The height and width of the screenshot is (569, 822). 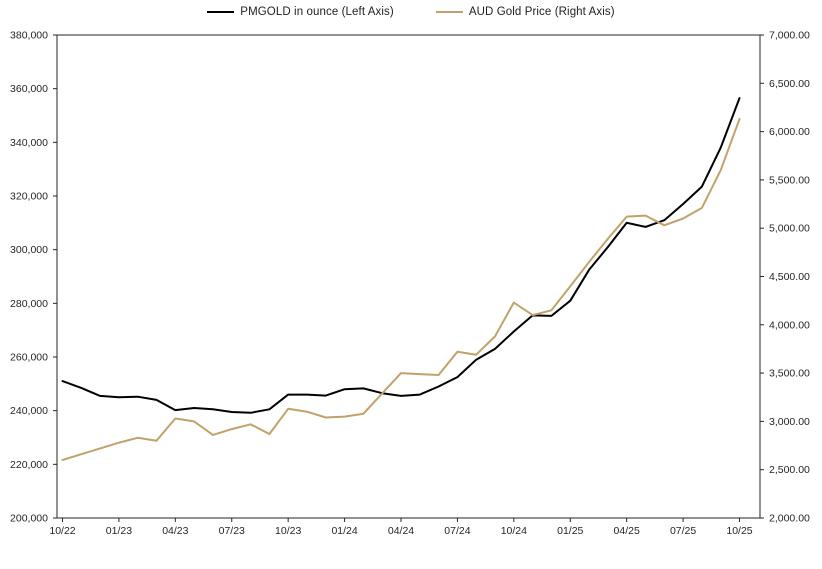 I want to click on pmgold-line-swatch, so click(x=221, y=12).